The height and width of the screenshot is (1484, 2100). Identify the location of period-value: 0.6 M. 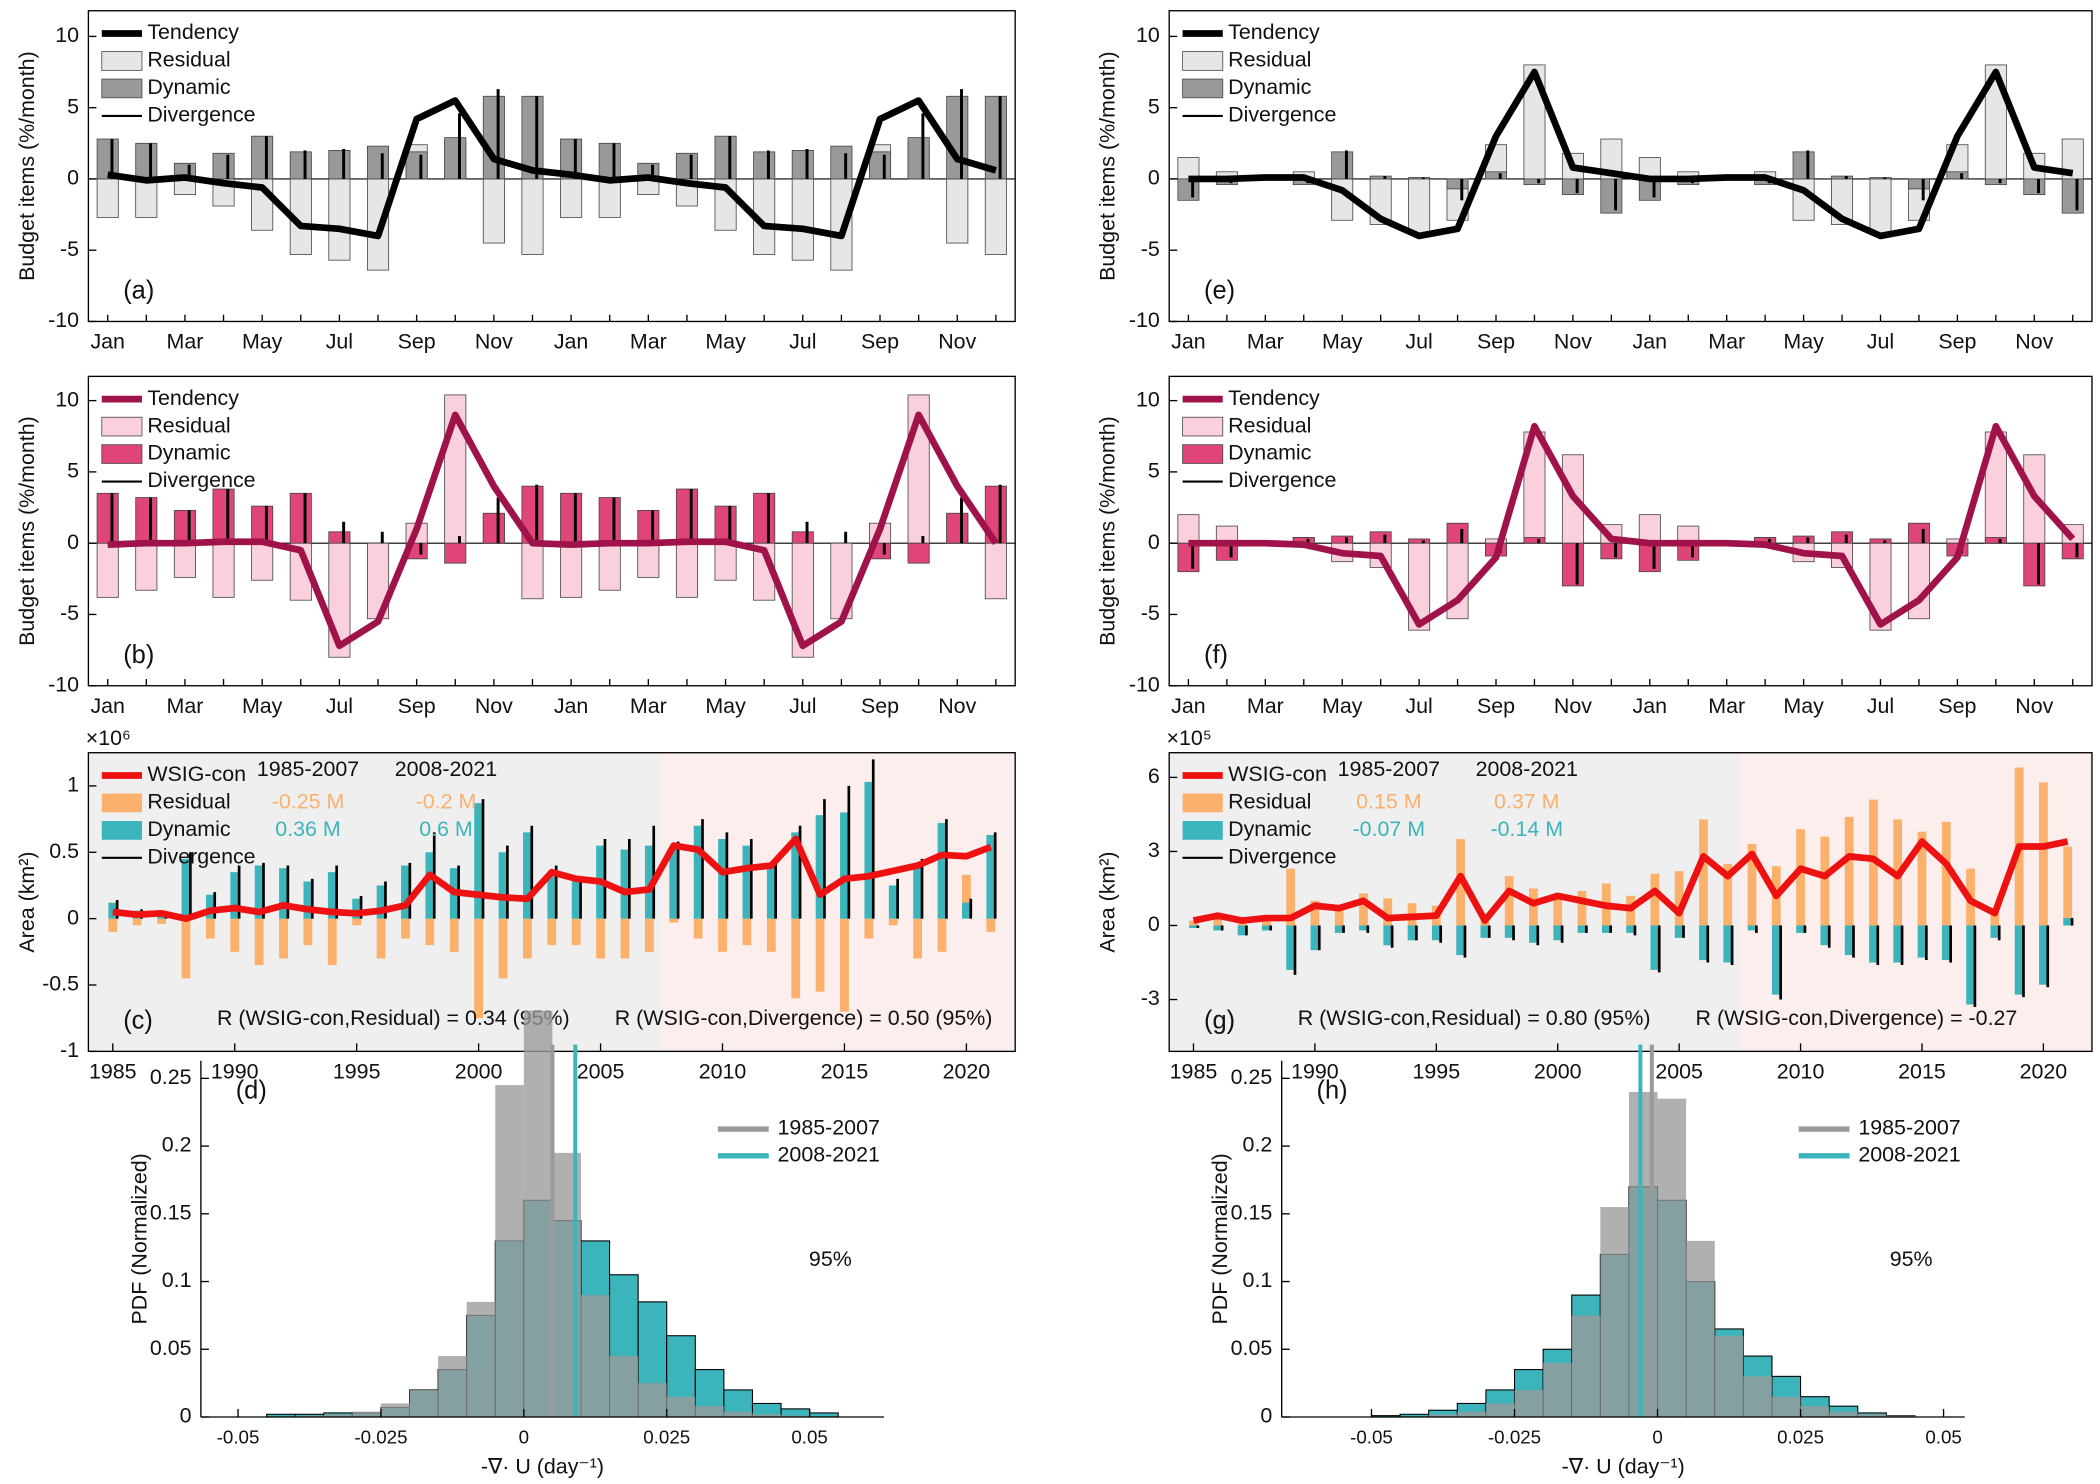
(446, 829).